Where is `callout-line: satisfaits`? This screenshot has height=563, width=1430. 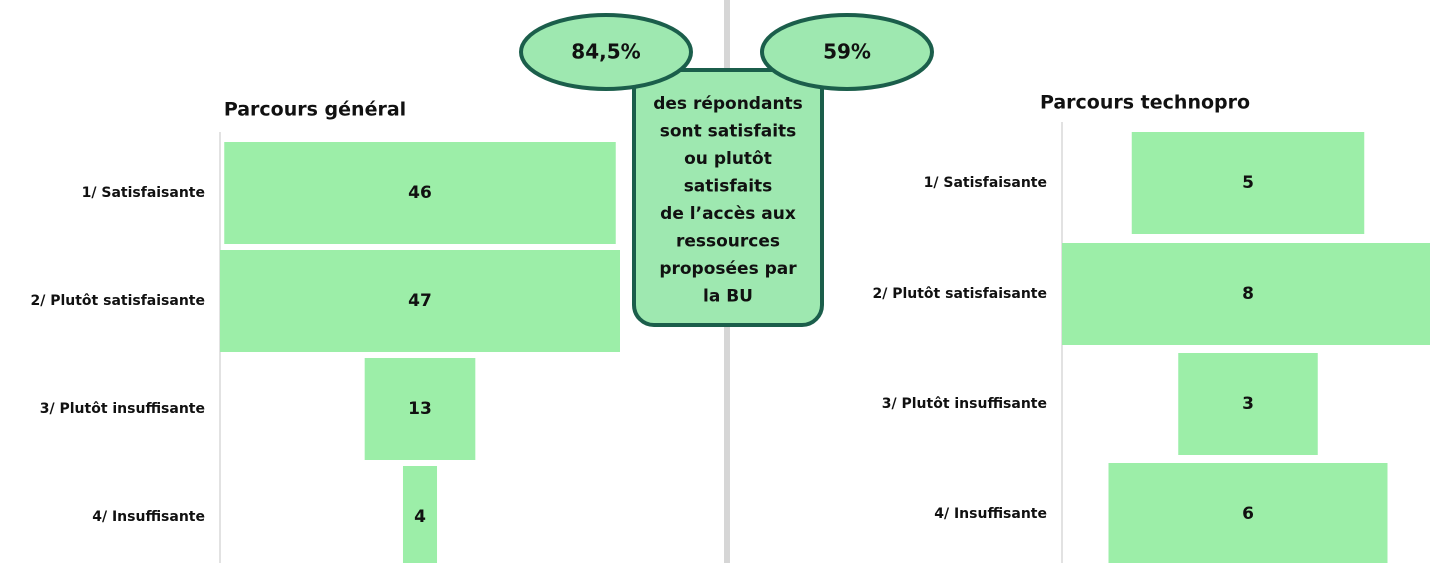
callout-line: satisfaits is located at coordinates (728, 187).